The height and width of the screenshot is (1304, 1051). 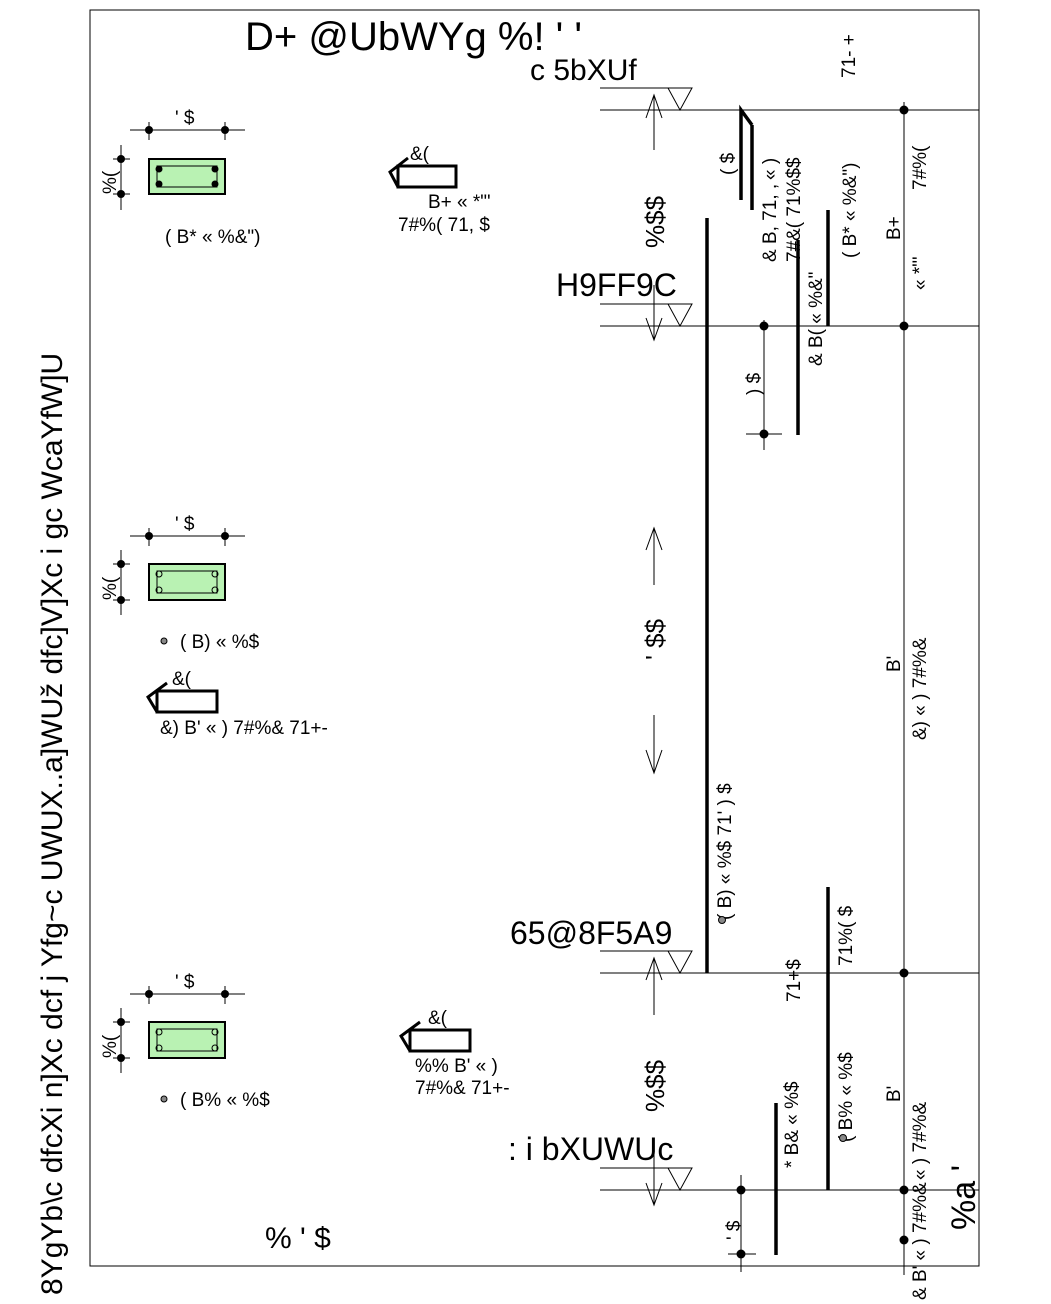 I want to click on stirrup-line-1: B+ « *"', so click(x=459, y=202).